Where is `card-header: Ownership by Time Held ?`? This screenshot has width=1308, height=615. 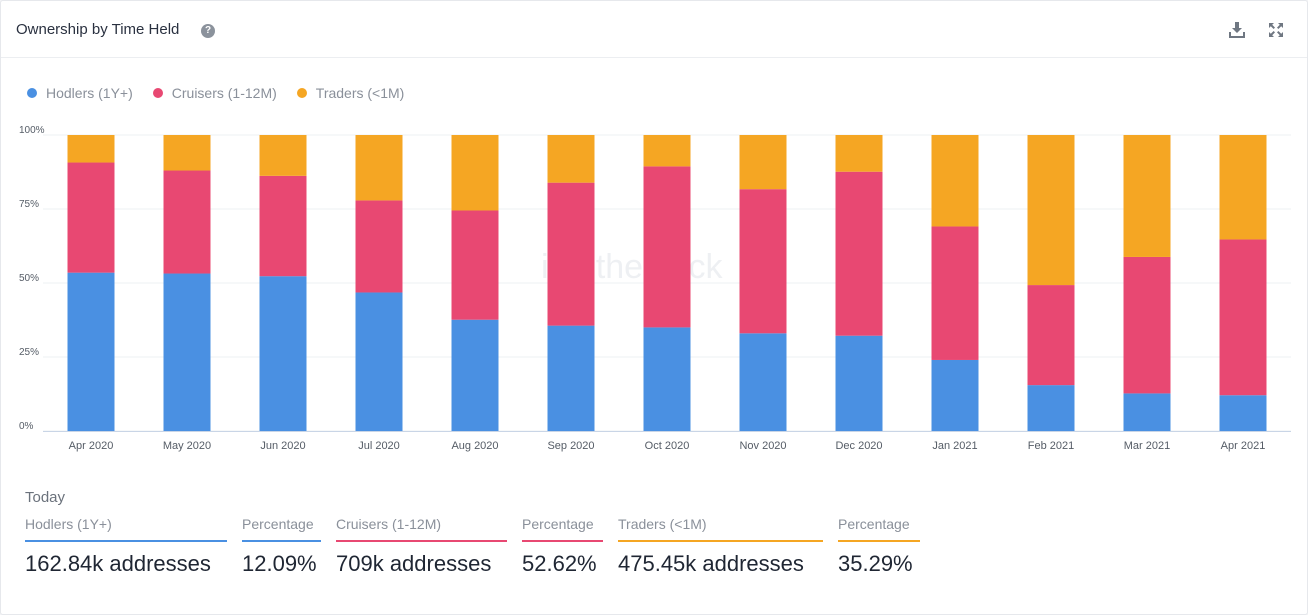
card-header: Ownership by Time Held ? is located at coordinates (654, 29).